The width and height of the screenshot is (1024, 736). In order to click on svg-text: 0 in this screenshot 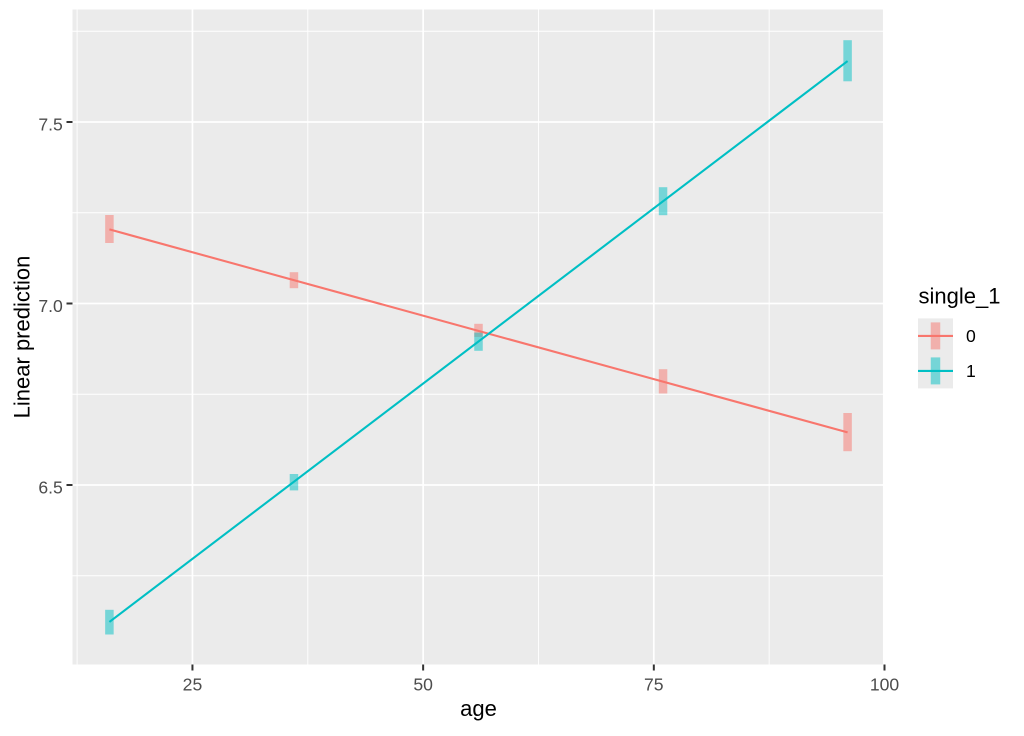, I will do `click(971, 336)`.